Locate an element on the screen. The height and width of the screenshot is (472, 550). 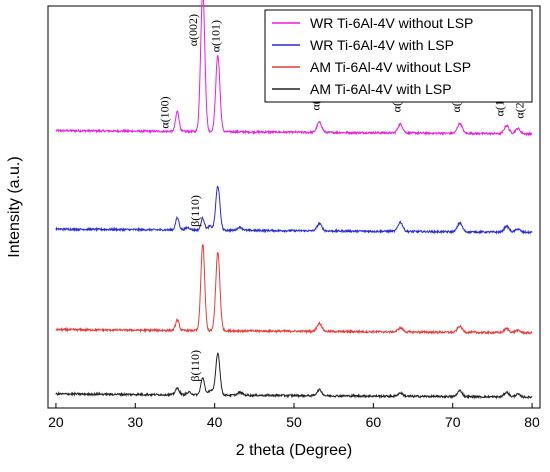
x-tick-label: 80 is located at coordinates (532, 422).